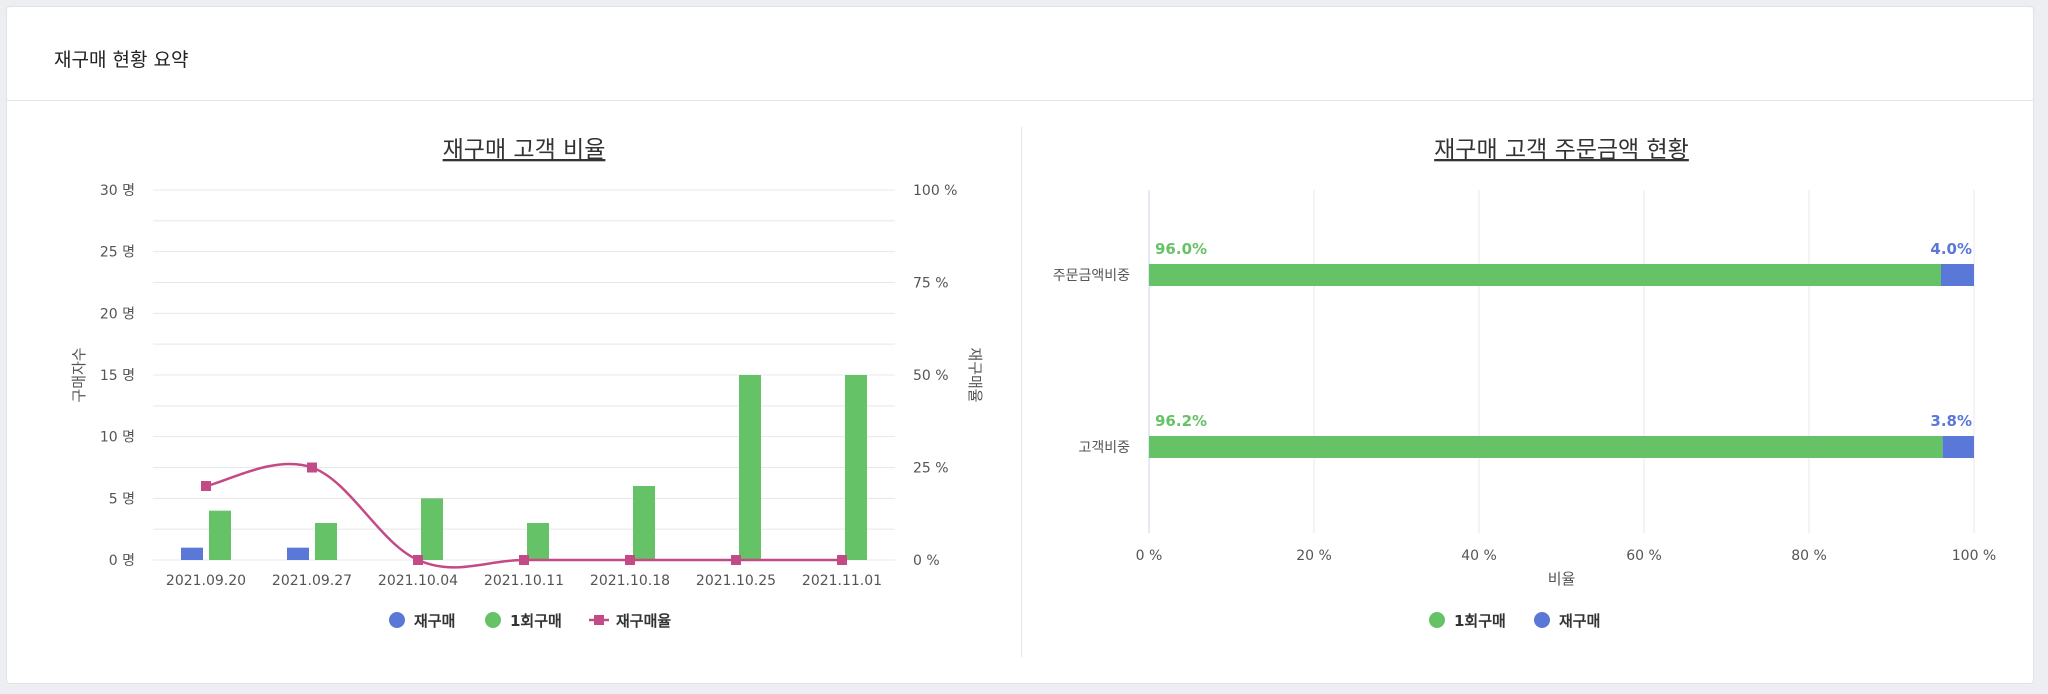 The image size is (2048, 694). I want to click on y-axis-label: 구매자수, so click(79, 374).